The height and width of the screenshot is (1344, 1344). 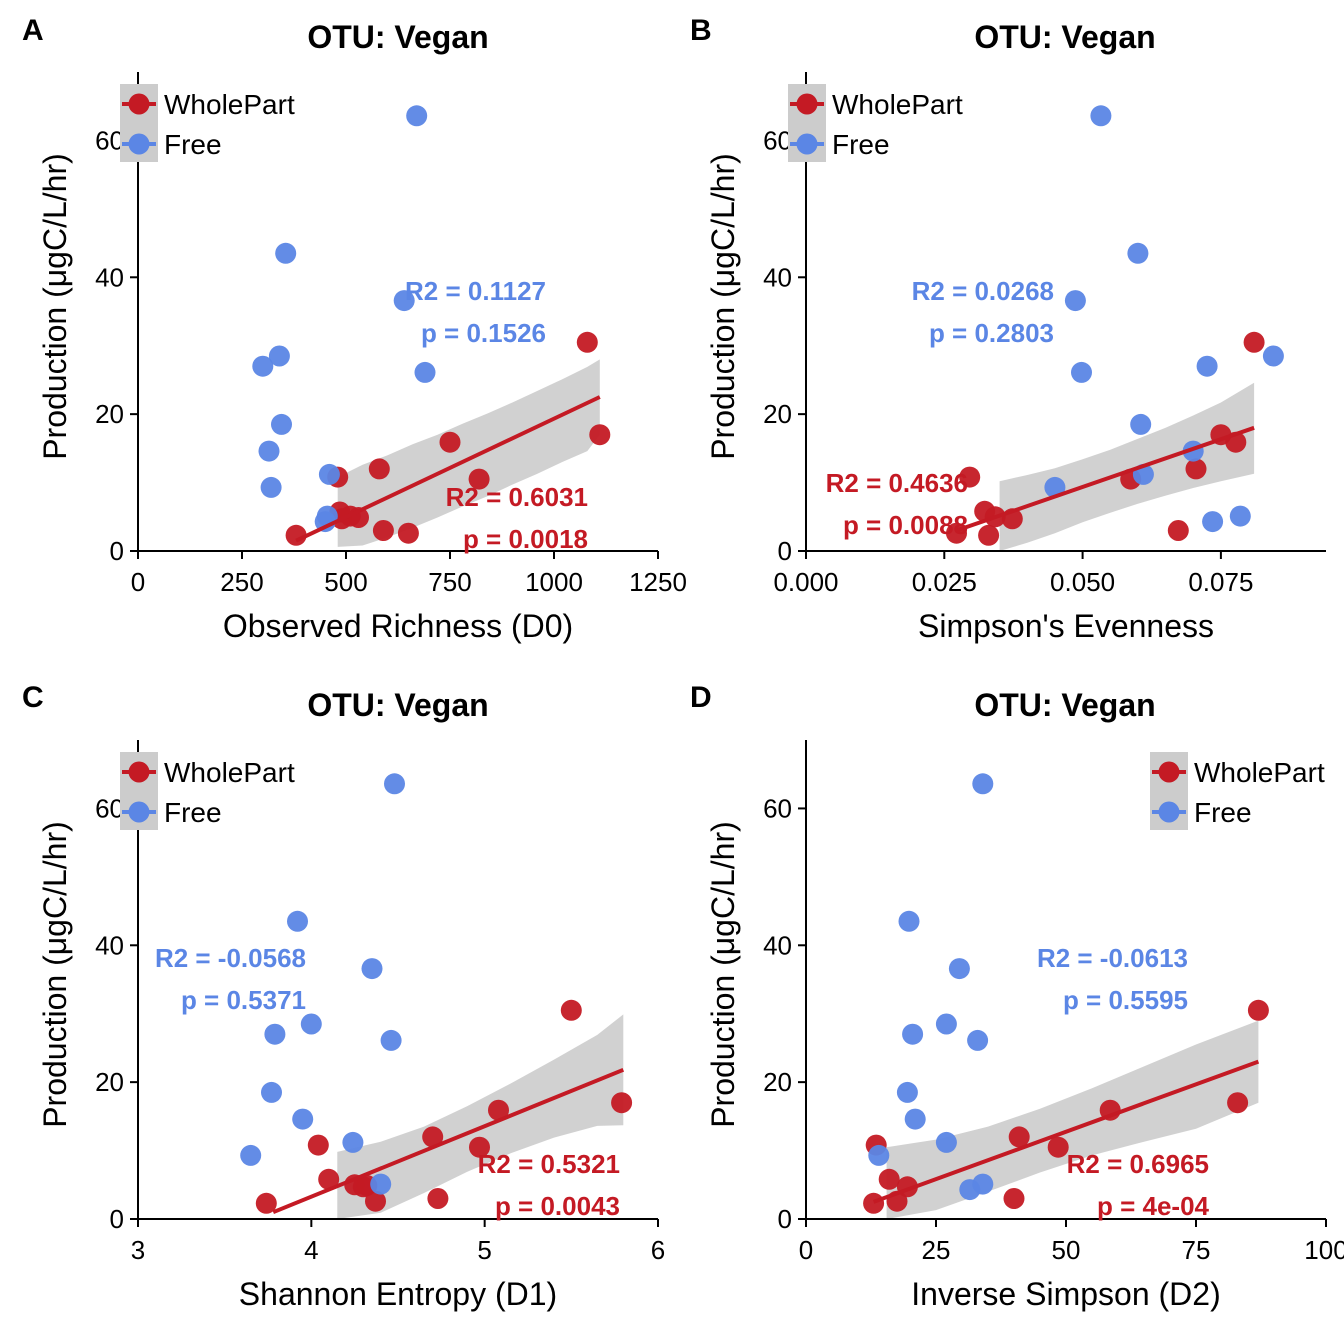 I want to click on x-axis-title: Inverse Simpson (D2), so click(x=1065, y=1294).